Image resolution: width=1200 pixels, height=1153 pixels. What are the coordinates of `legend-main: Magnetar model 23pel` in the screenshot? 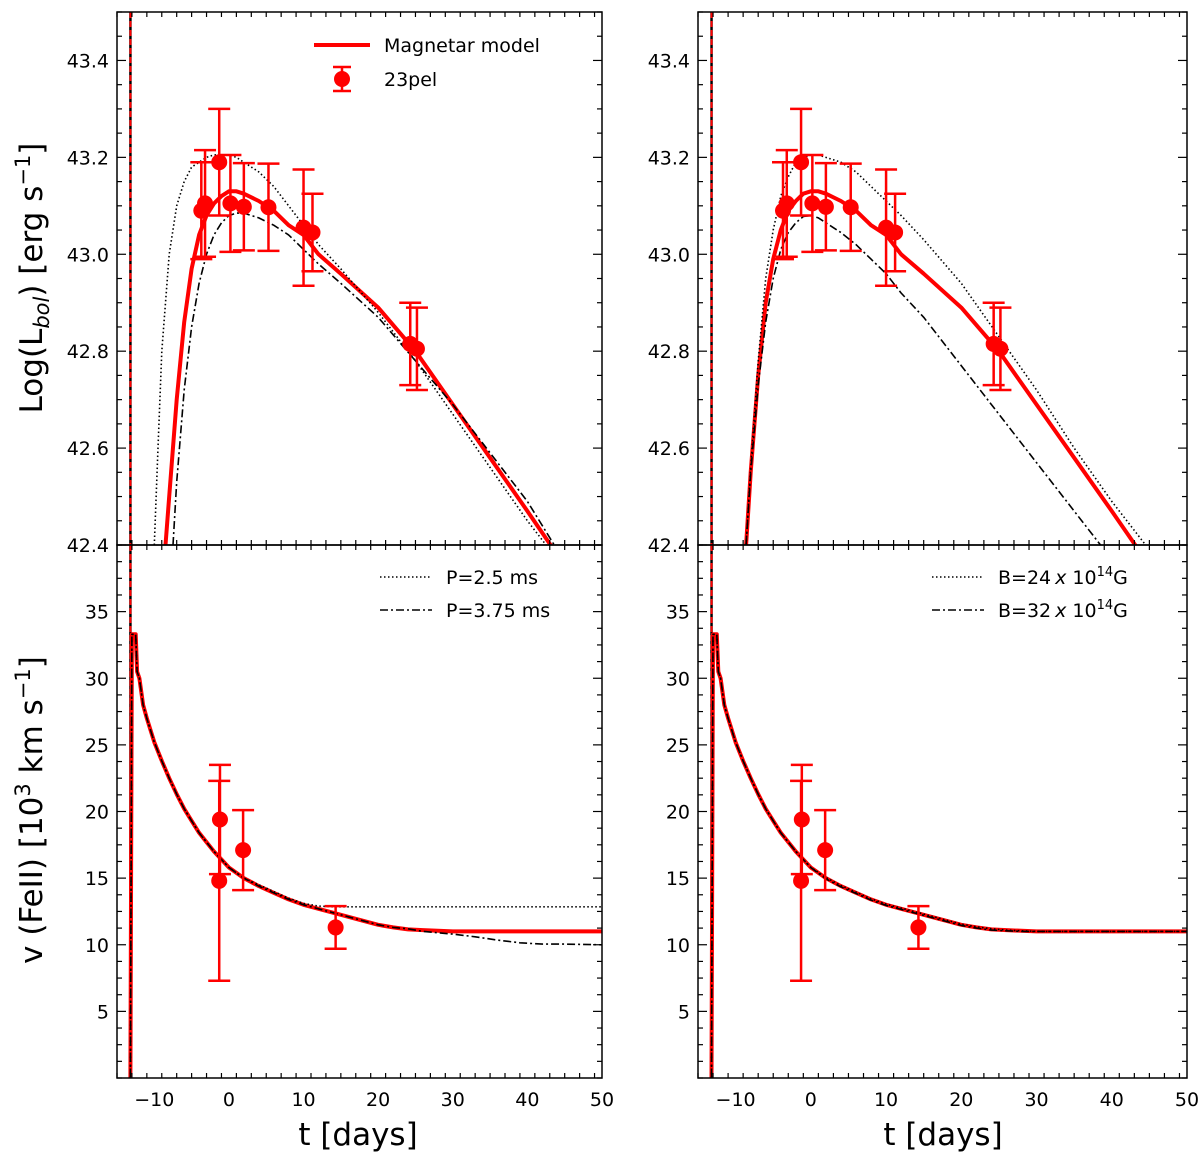 It's located at (427, 64).